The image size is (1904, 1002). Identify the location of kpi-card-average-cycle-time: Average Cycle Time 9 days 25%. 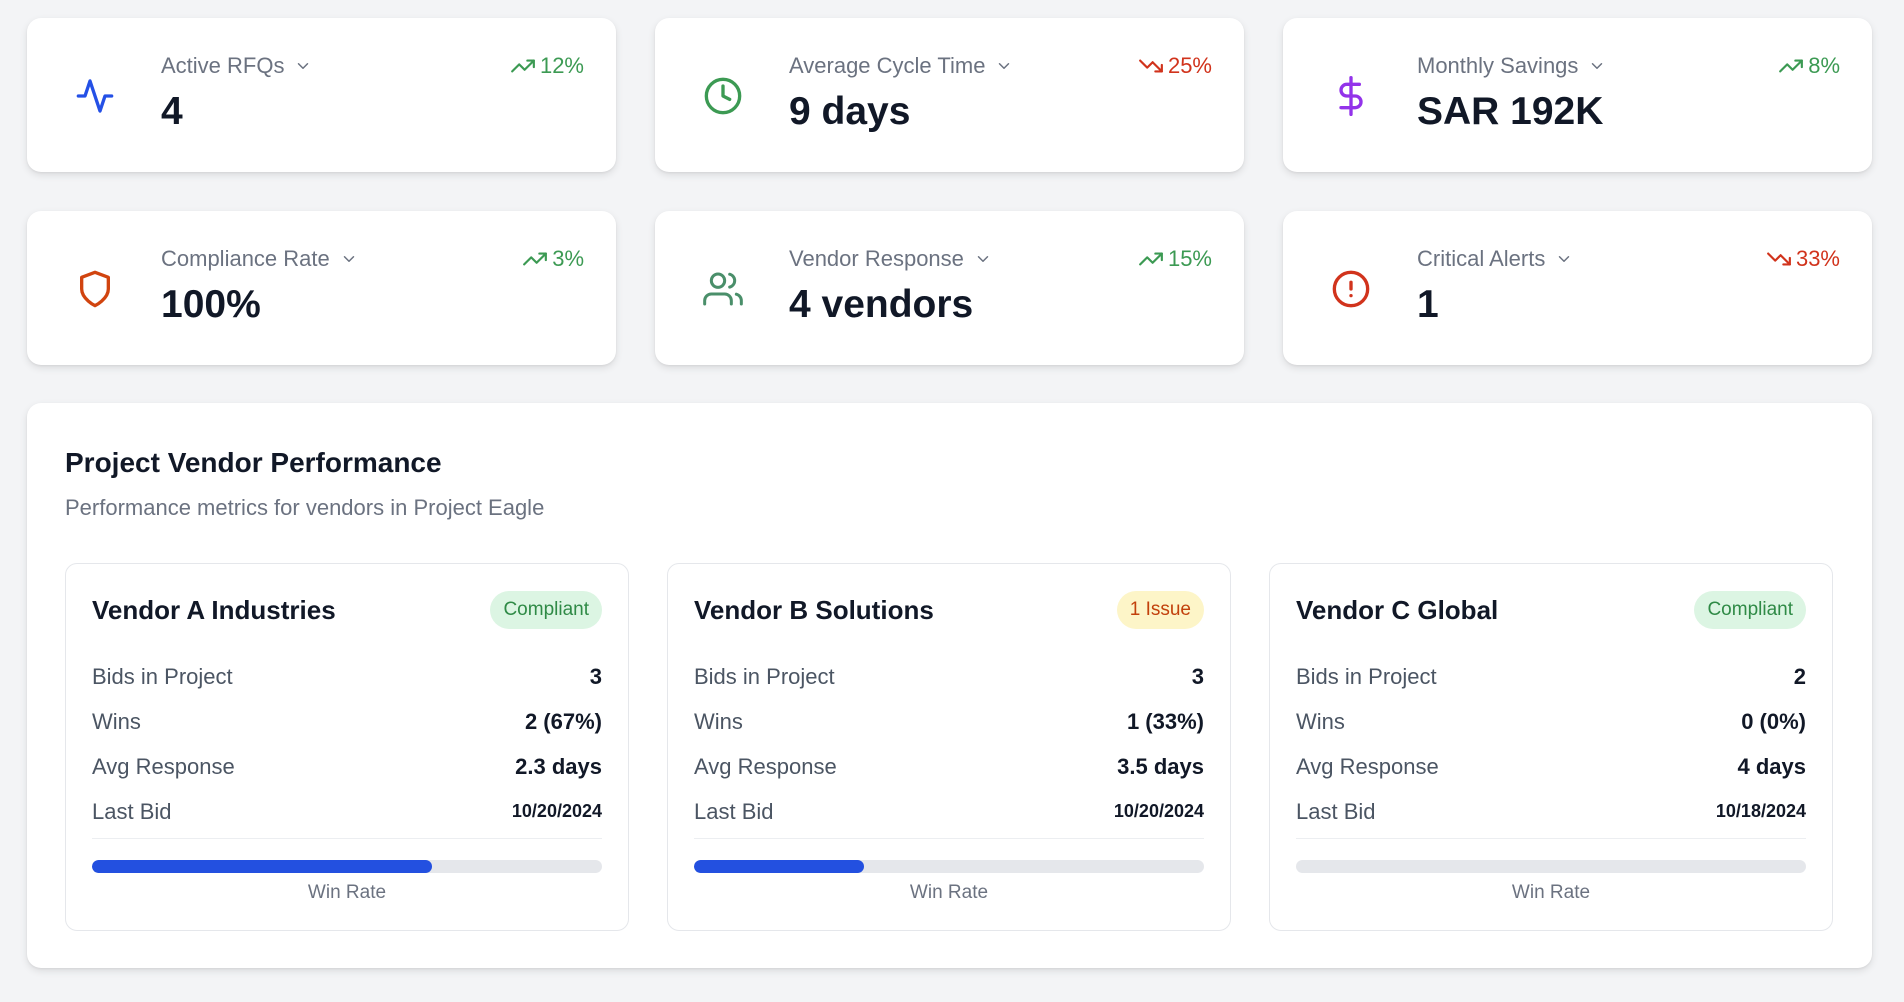
(949, 95).